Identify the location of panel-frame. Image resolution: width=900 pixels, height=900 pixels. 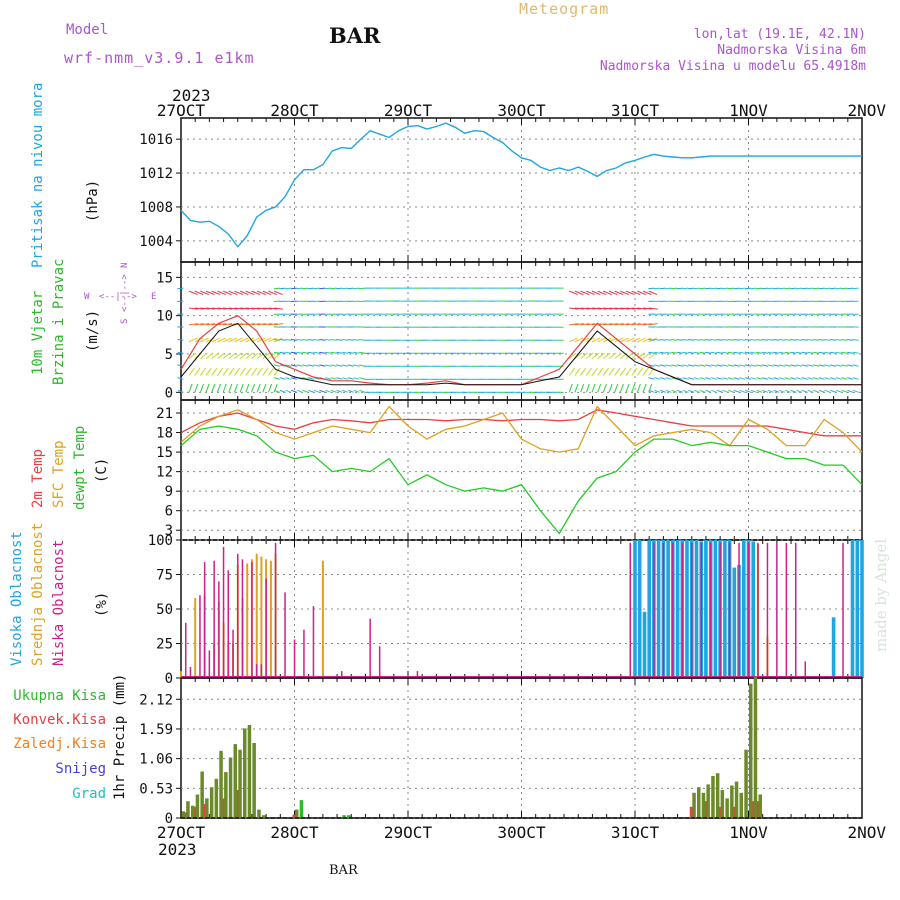
(521, 470).